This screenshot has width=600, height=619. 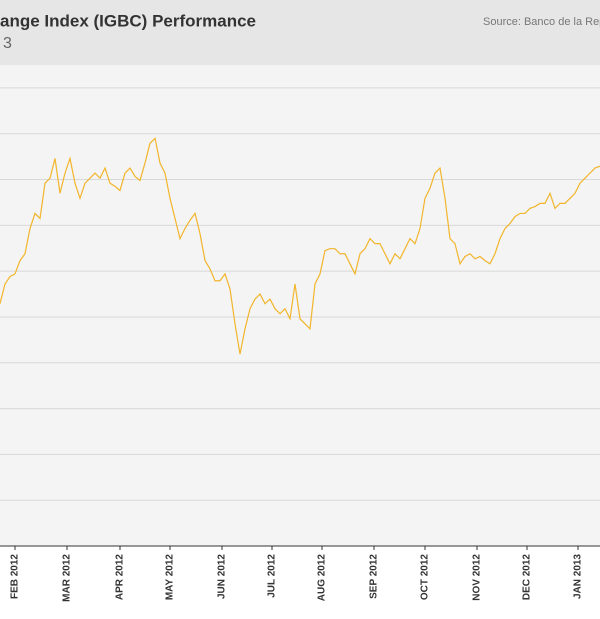 What do you see at coordinates (541, 22) in the screenshot?
I see `source-note: Source: Banco de la Rep` at bounding box center [541, 22].